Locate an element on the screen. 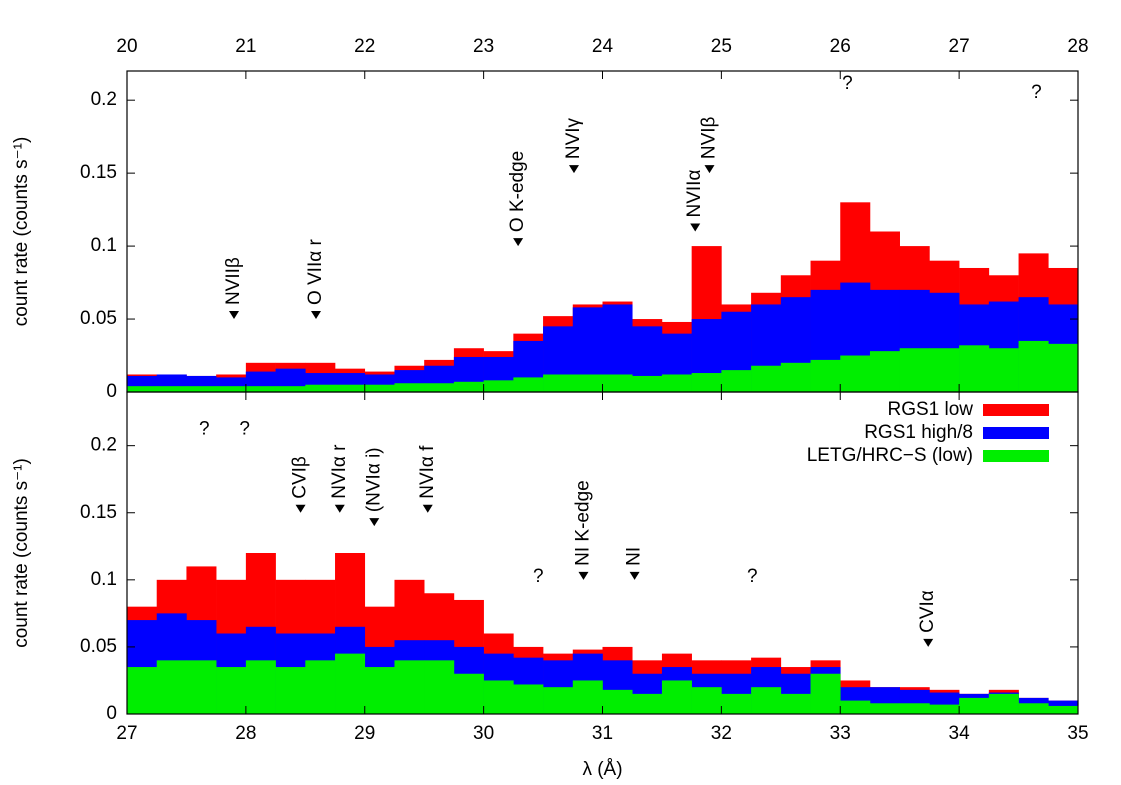 Image resolution: width=1121 pixels, height=785 pixels. legend-label: RGS1 low is located at coordinates (930, 409).